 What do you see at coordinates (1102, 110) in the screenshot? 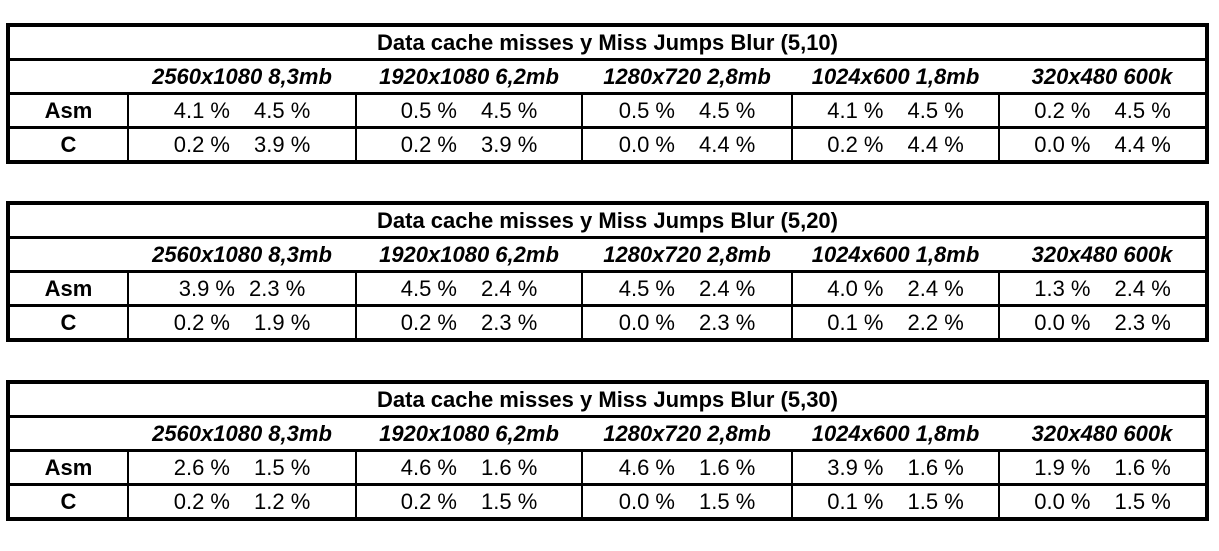
I see `value-cell: 0.2 % 4.5 %` at bounding box center [1102, 110].